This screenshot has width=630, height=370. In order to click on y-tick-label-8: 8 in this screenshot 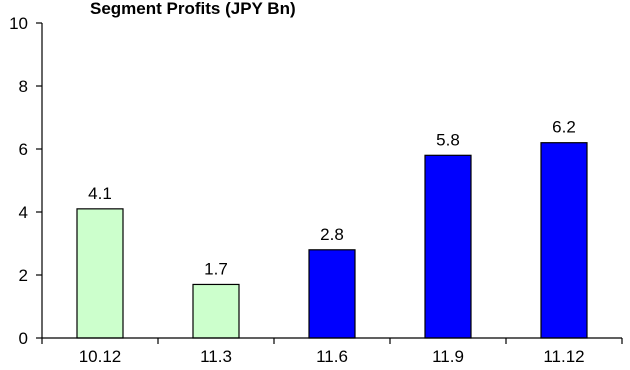, I will do `click(23, 86)`.